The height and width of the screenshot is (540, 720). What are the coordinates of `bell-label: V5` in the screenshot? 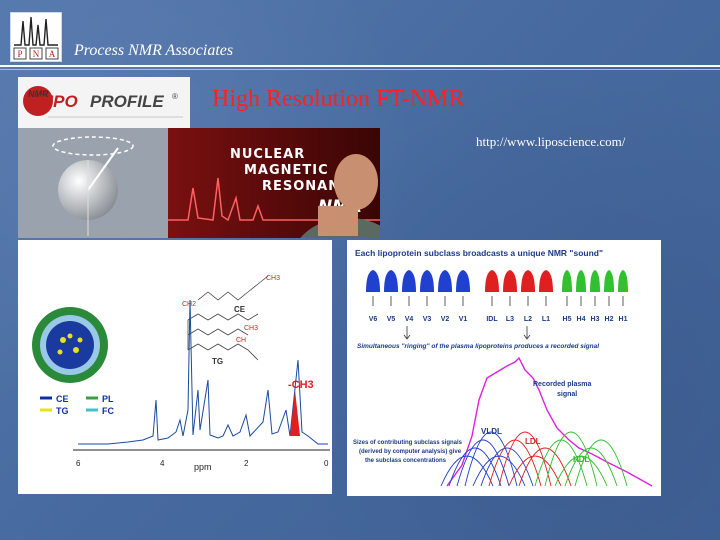 It's located at (391, 319).